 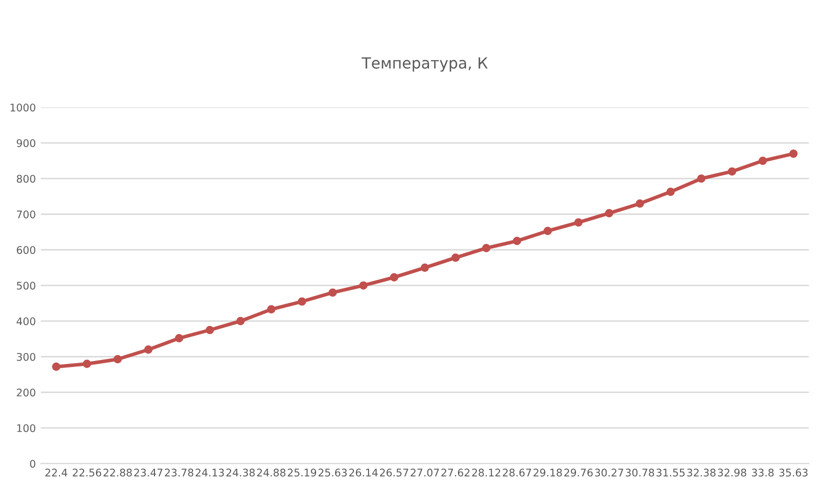 I want to click on x-tick-label: 27.62, so click(x=455, y=472).